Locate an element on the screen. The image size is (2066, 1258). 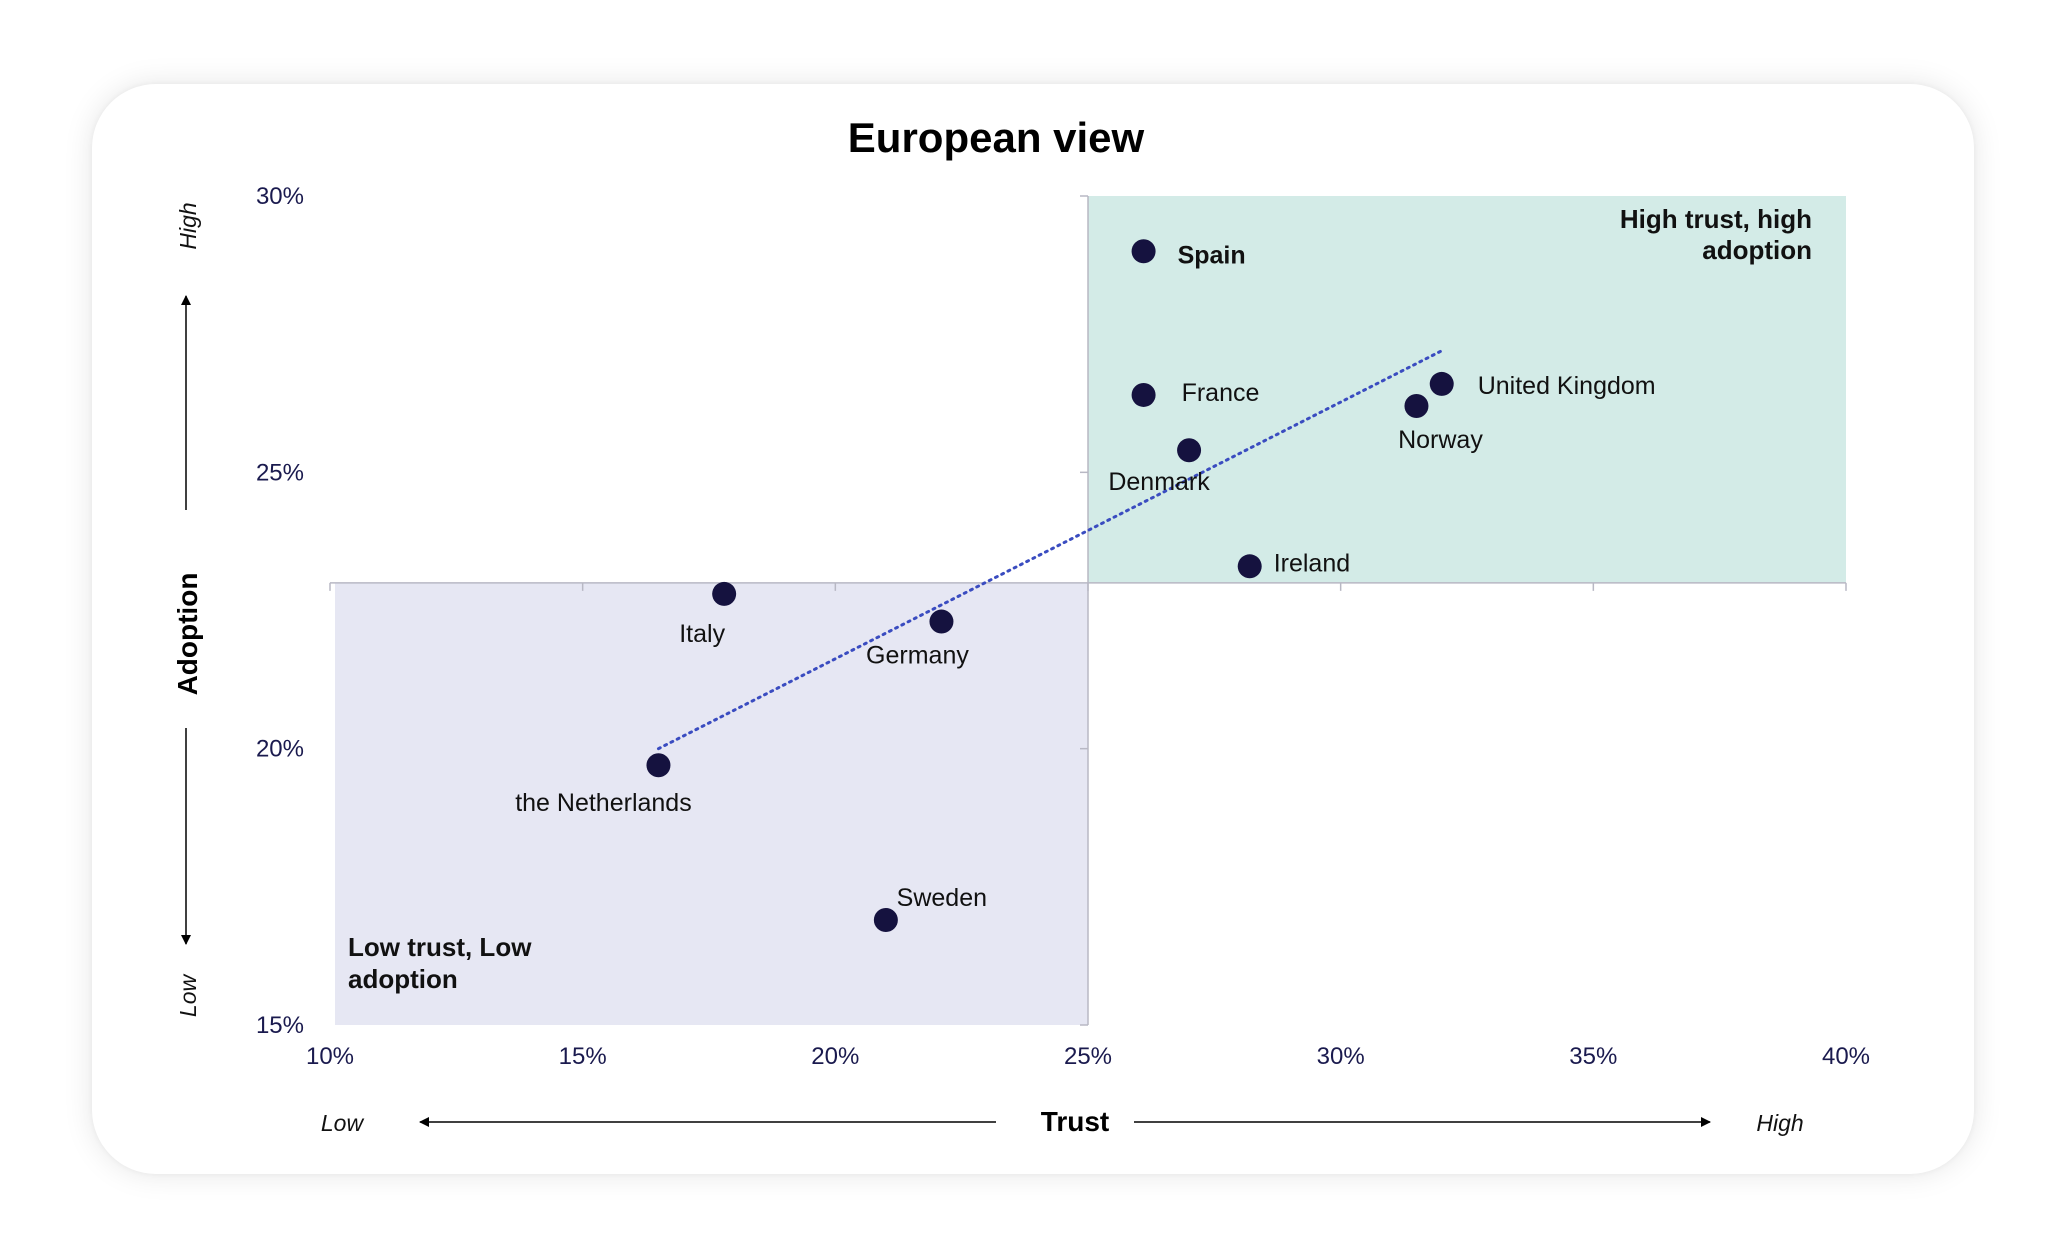
x-tick-label: 30% is located at coordinates (1341, 1056).